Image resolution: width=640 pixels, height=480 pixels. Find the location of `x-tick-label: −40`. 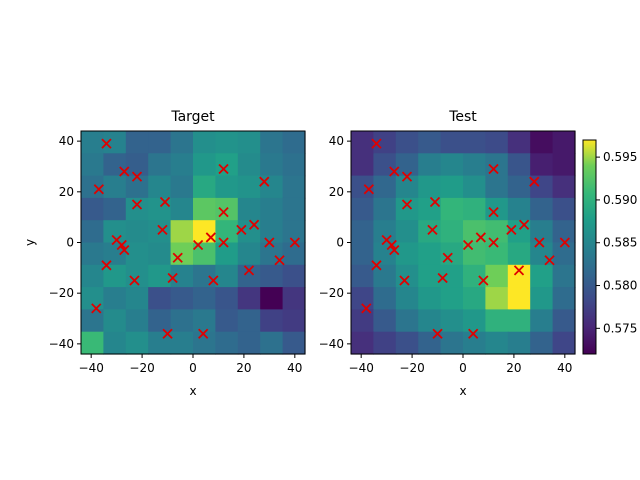

x-tick-label: −40 is located at coordinates (91, 368).